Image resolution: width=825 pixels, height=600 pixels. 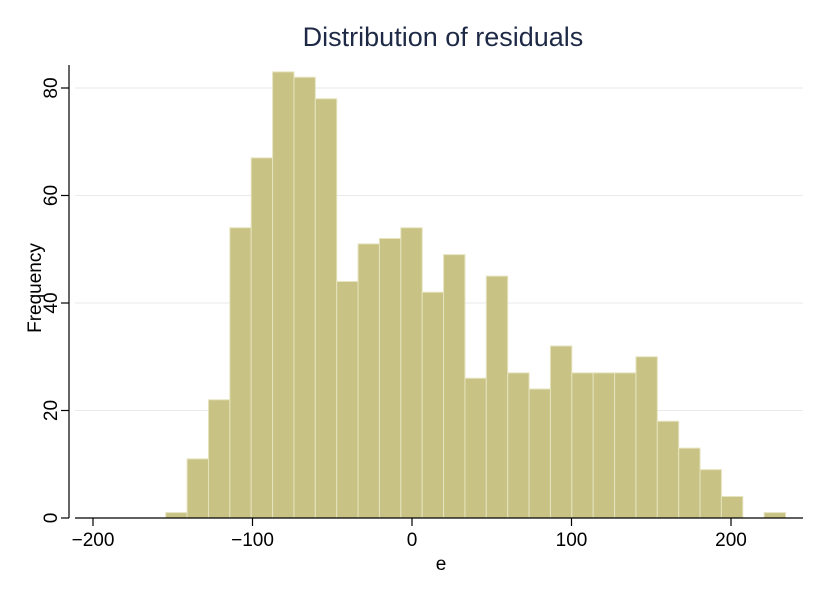 What do you see at coordinates (35, 288) in the screenshot?
I see `y-axis-label: Frequency` at bounding box center [35, 288].